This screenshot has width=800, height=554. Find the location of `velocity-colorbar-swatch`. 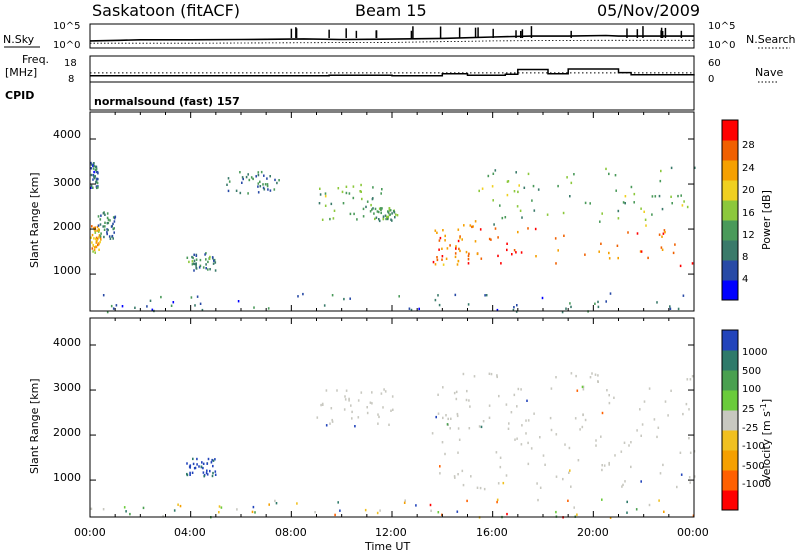

velocity-colorbar-swatch is located at coordinates (730, 380).